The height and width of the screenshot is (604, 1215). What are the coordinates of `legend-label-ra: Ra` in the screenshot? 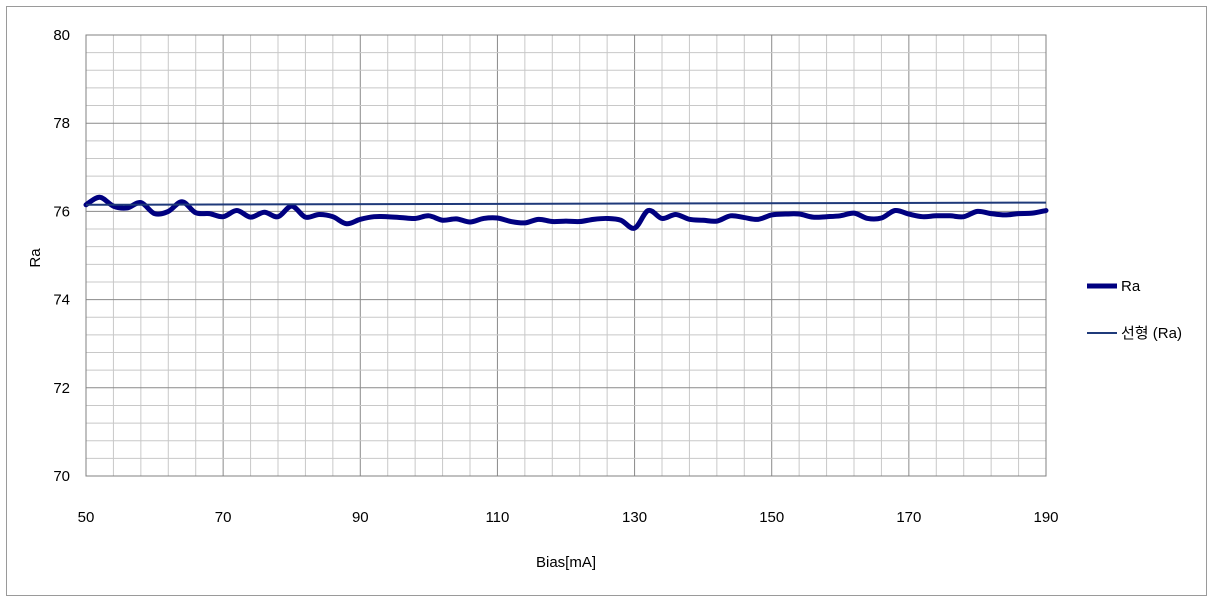 It's located at (1131, 286).